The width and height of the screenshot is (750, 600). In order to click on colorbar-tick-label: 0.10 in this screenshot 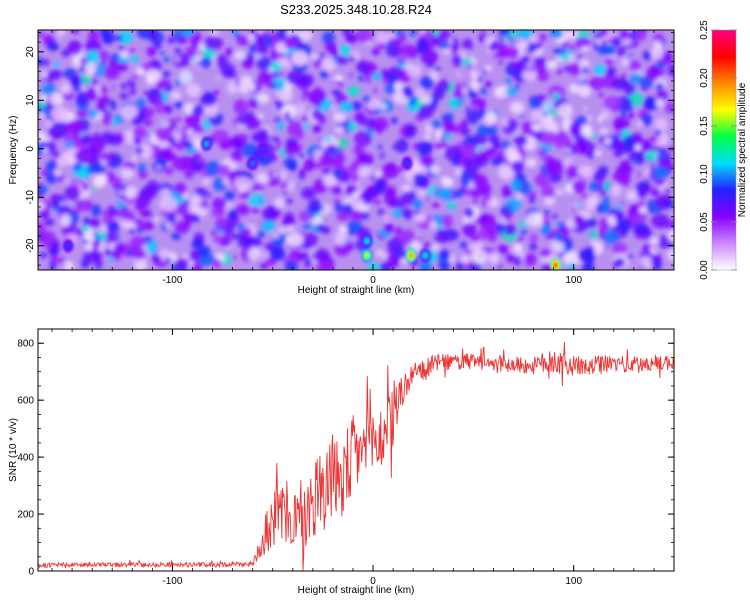, I will do `click(704, 174)`.